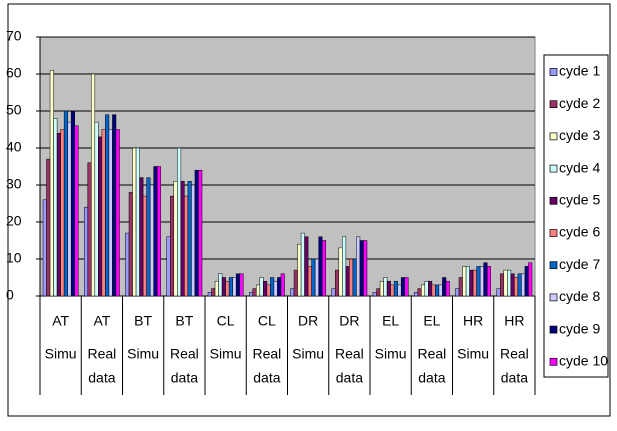  Describe the element at coordinates (579, 103) in the screenshot. I see `legend-label: cyde 2` at that location.